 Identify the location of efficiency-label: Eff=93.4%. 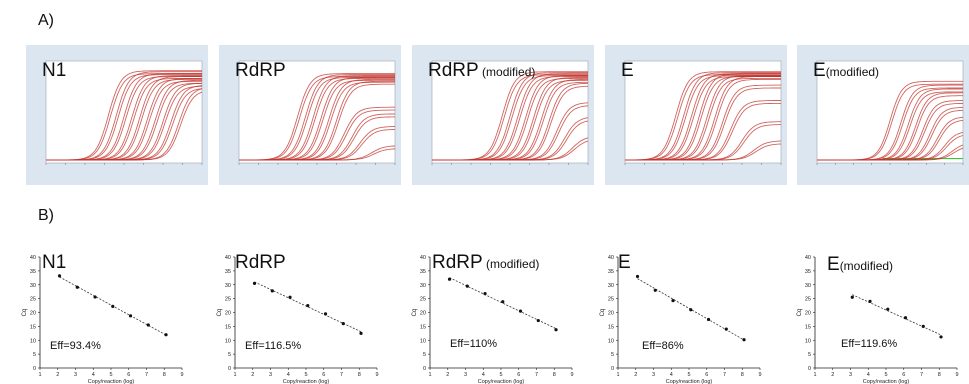
(75, 346).